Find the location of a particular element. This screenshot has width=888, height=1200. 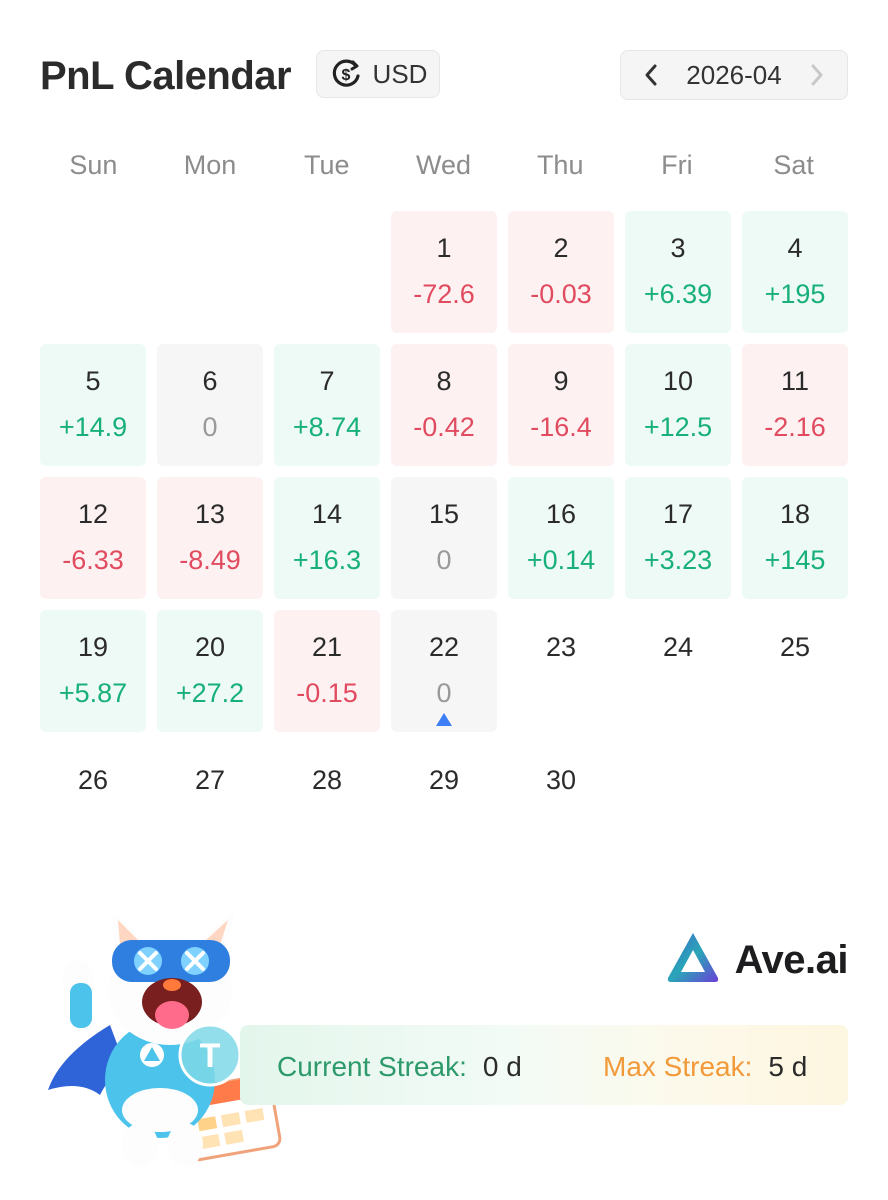

weekday-label: Sun is located at coordinates (93, 165).